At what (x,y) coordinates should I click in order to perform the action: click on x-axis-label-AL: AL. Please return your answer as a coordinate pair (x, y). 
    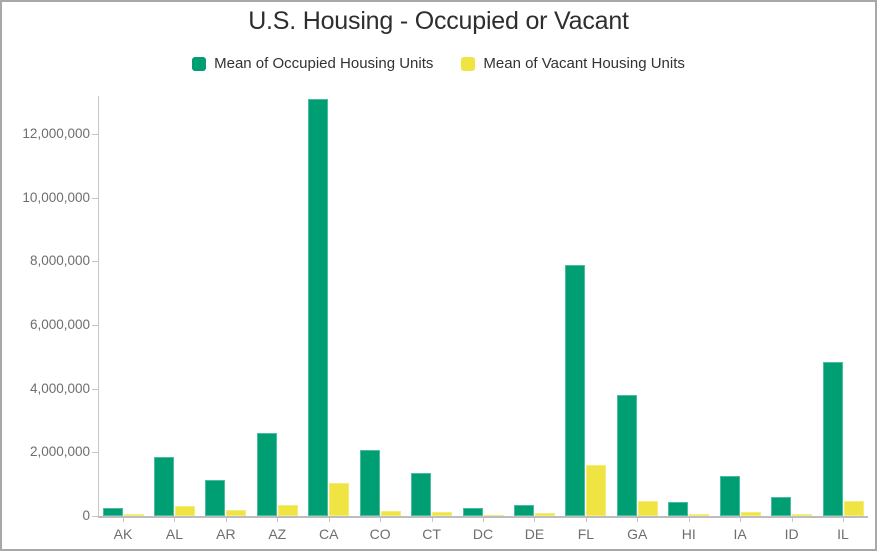
    Looking at the image, I should click on (174, 534).